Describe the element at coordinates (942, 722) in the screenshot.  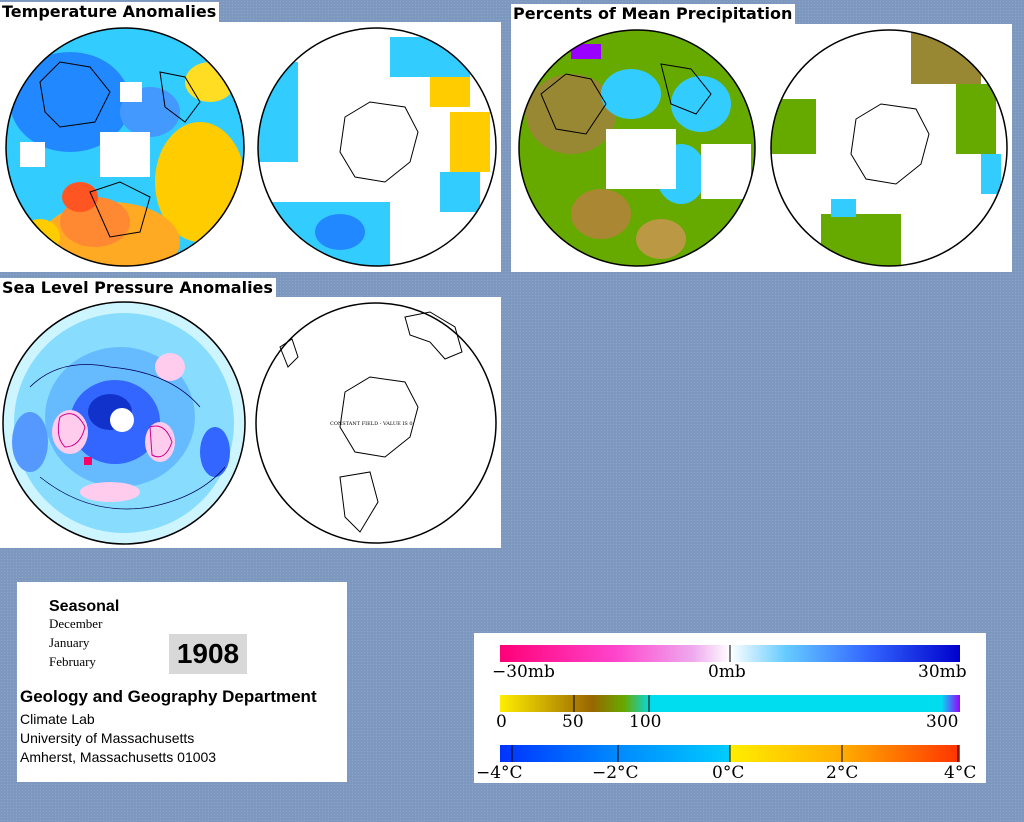
I see `precip-label-300: 300` at that location.